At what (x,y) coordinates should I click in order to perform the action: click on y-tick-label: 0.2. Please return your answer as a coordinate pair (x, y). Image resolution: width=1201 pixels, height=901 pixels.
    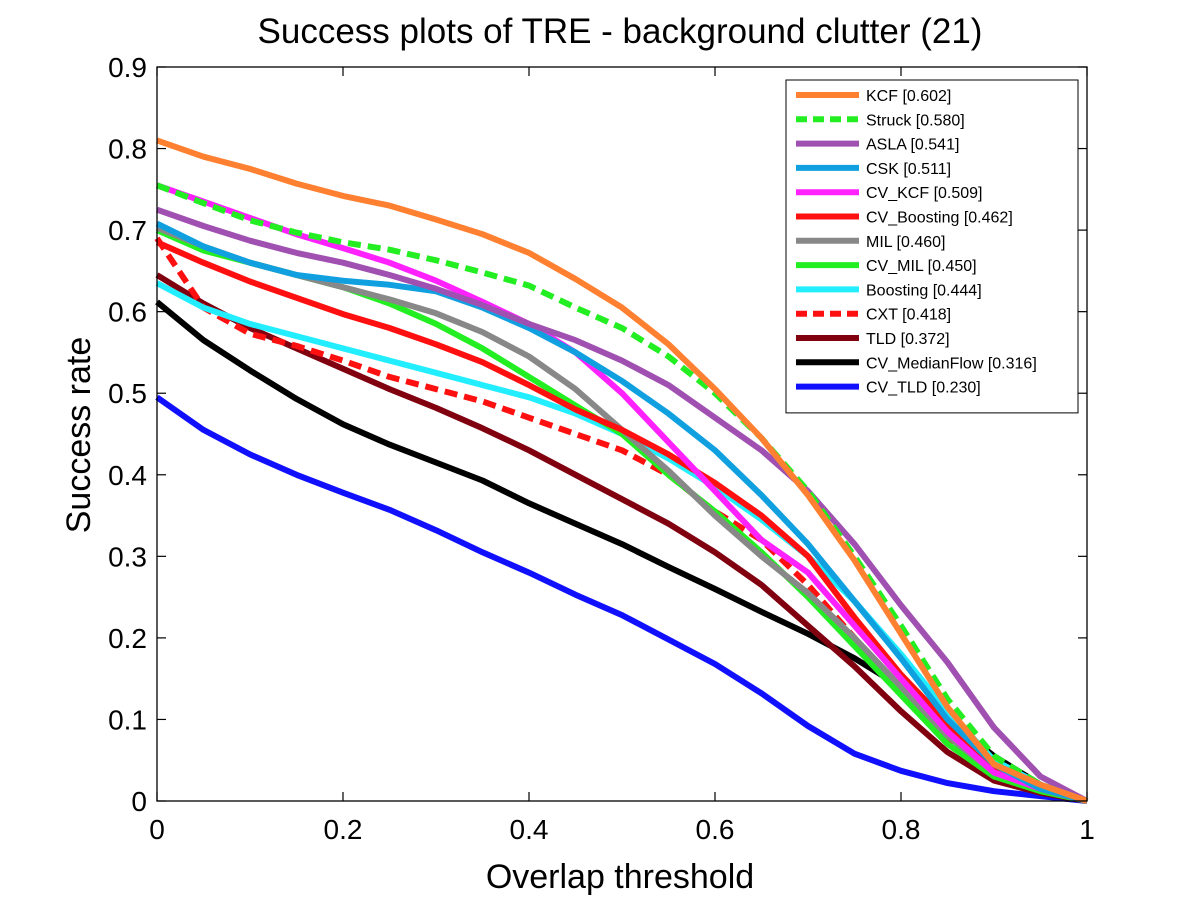
    Looking at the image, I should click on (127, 638).